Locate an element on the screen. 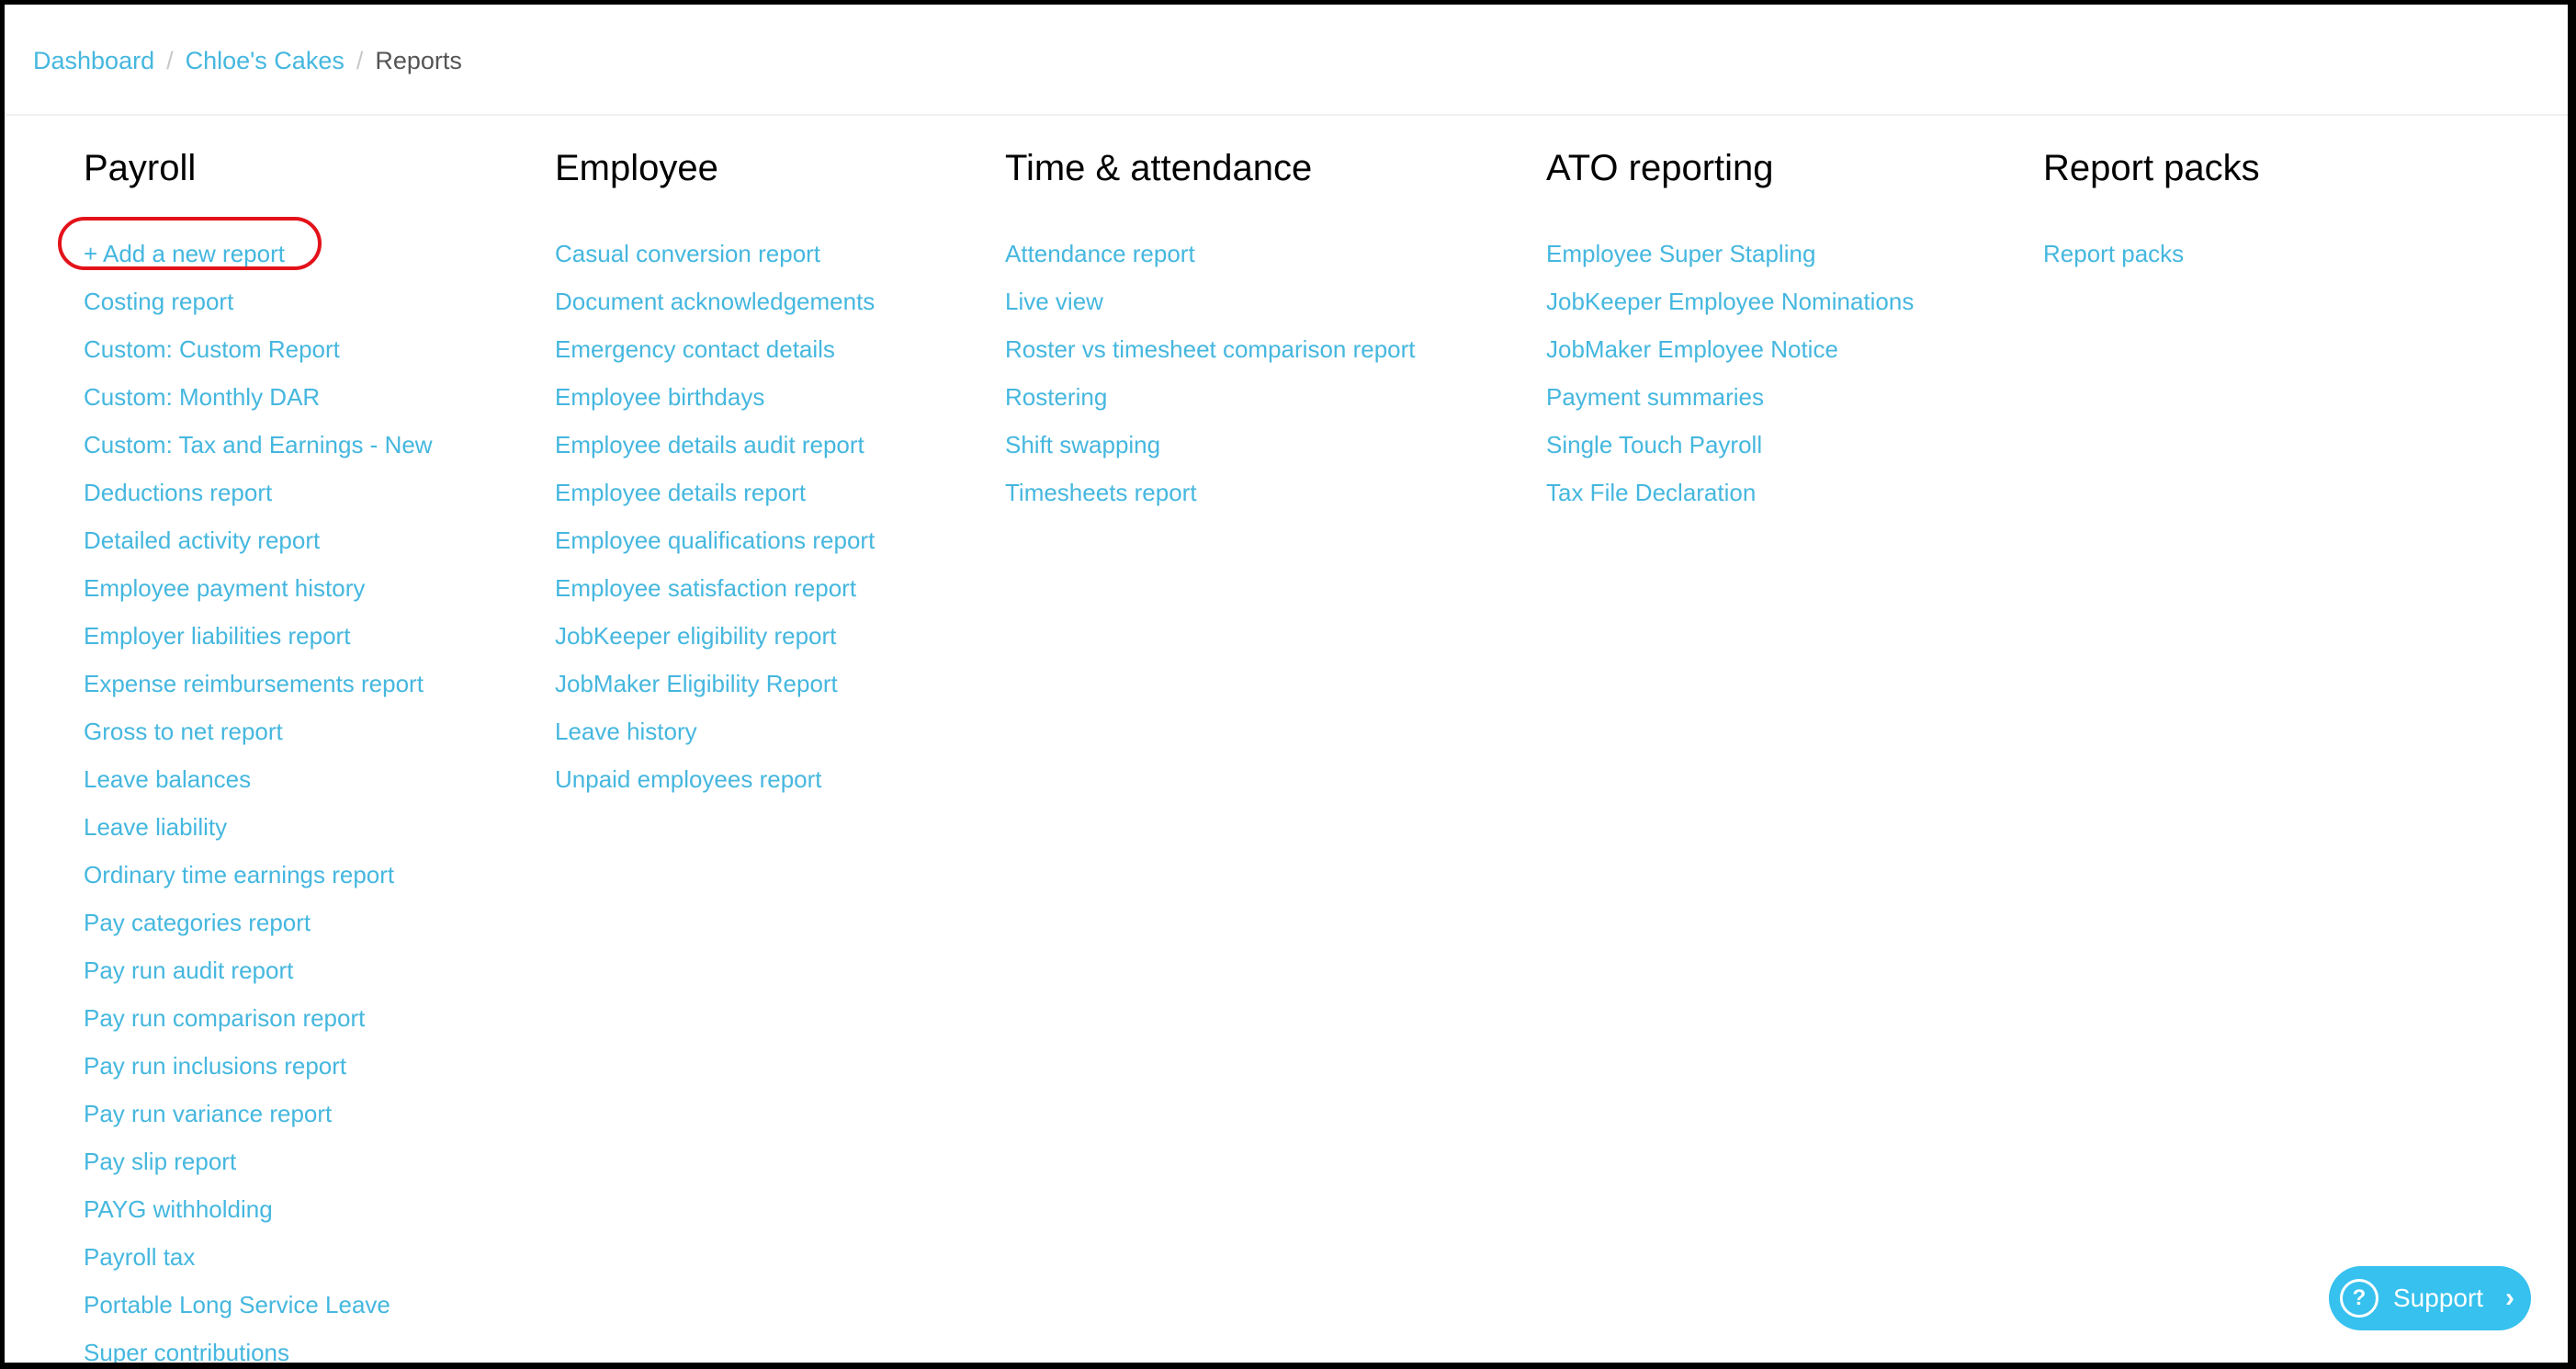  breadcrumb-current: Reports is located at coordinates (418, 61).